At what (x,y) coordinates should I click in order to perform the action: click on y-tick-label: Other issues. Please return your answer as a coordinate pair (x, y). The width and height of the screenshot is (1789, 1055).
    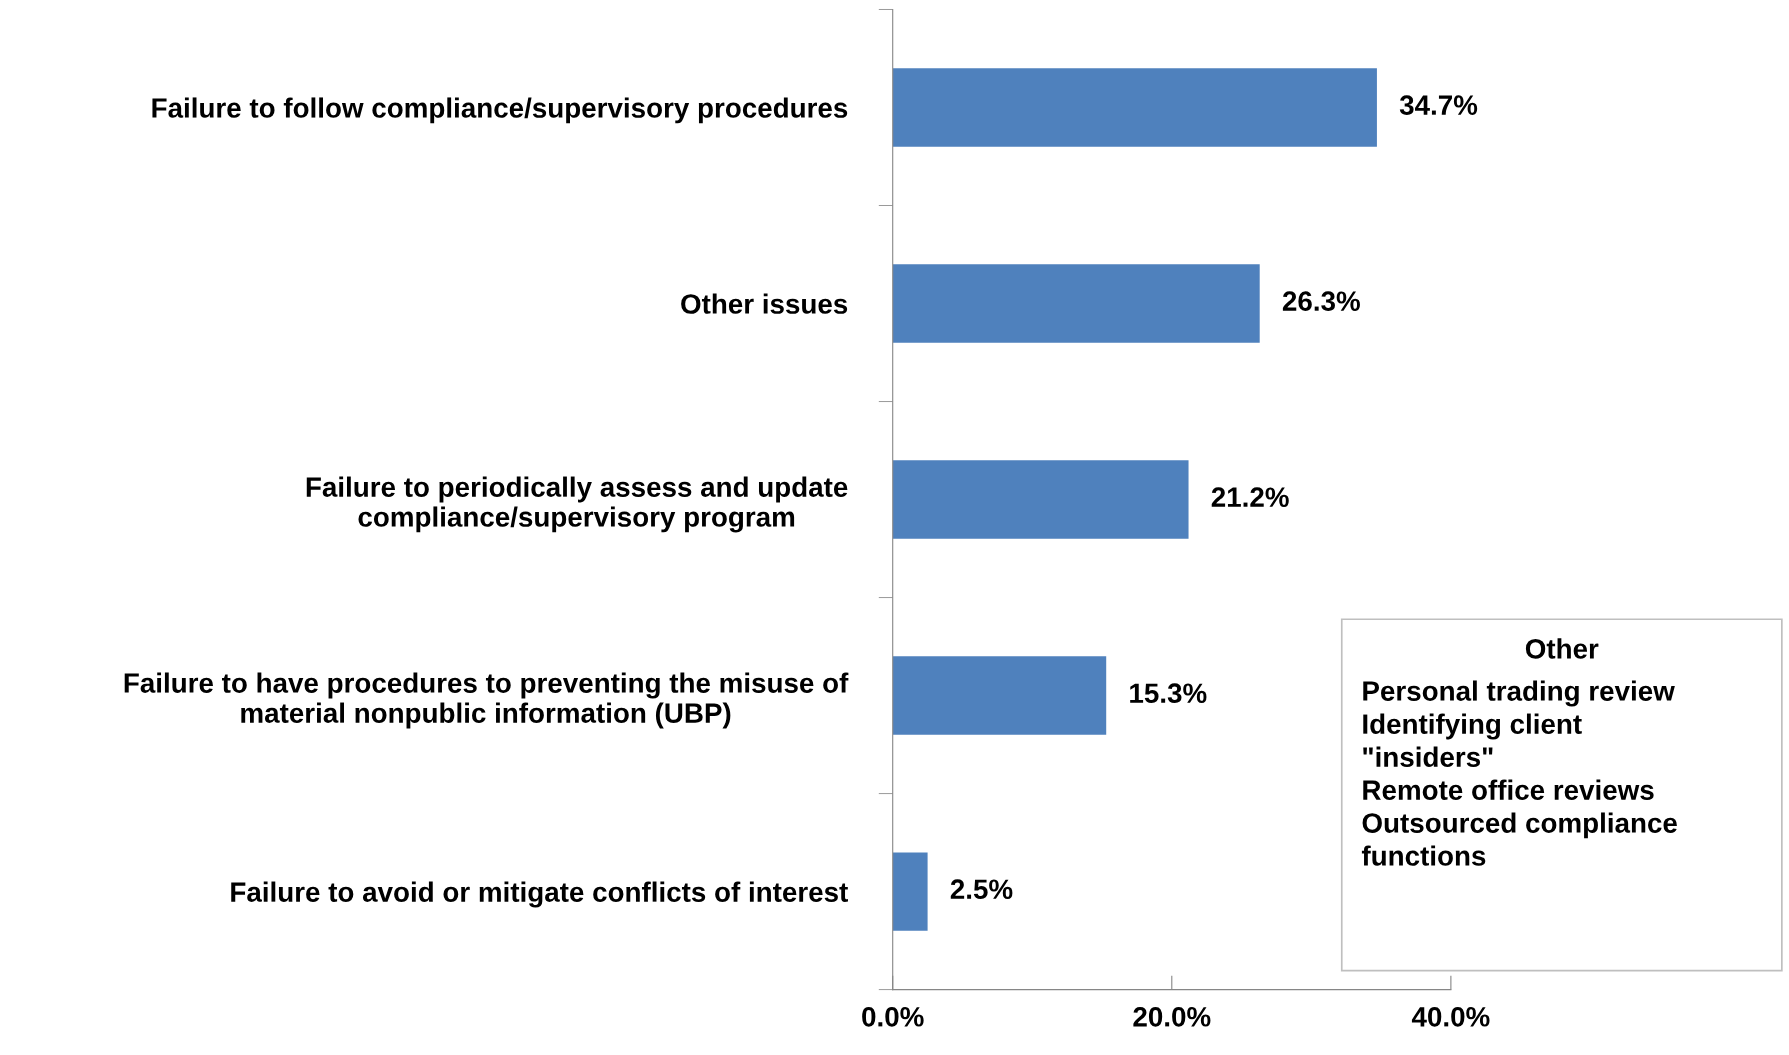
    Looking at the image, I should click on (764, 303).